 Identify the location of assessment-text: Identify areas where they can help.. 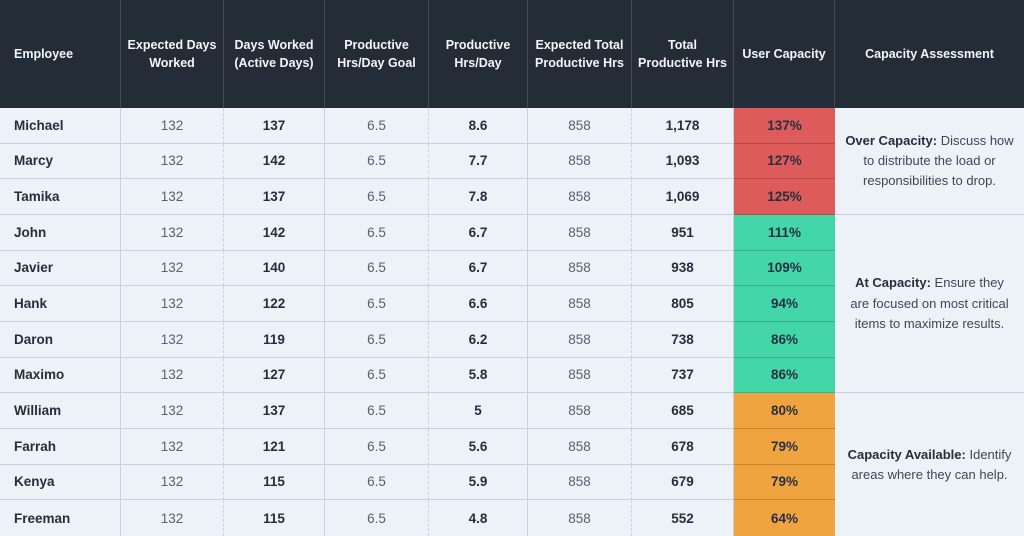
(931, 464).